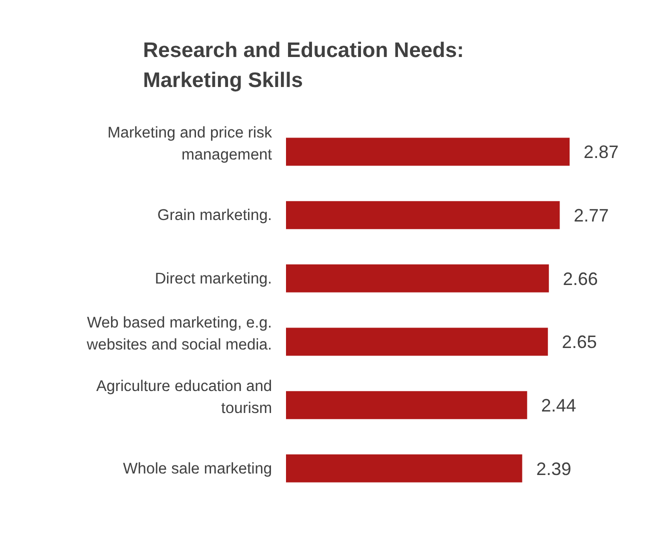 The height and width of the screenshot is (533, 669). What do you see at coordinates (601, 152) in the screenshot?
I see `data-label: 2.87` at bounding box center [601, 152].